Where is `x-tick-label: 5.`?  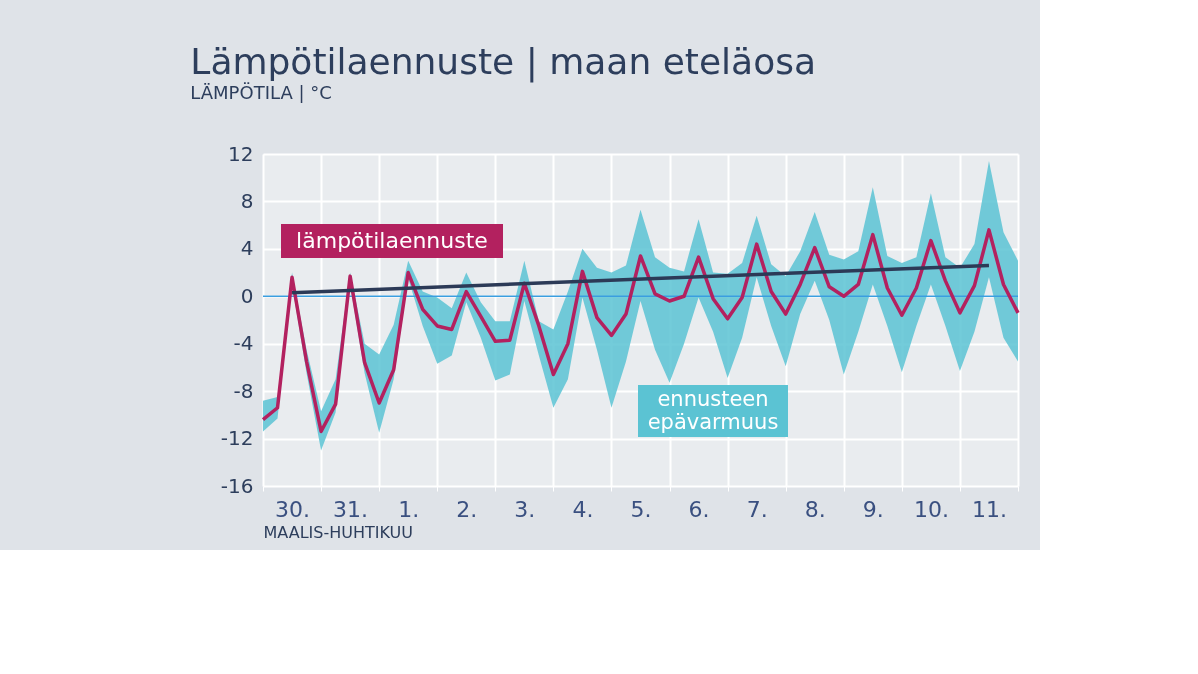
x-tick-label: 5. is located at coordinates (641, 509).